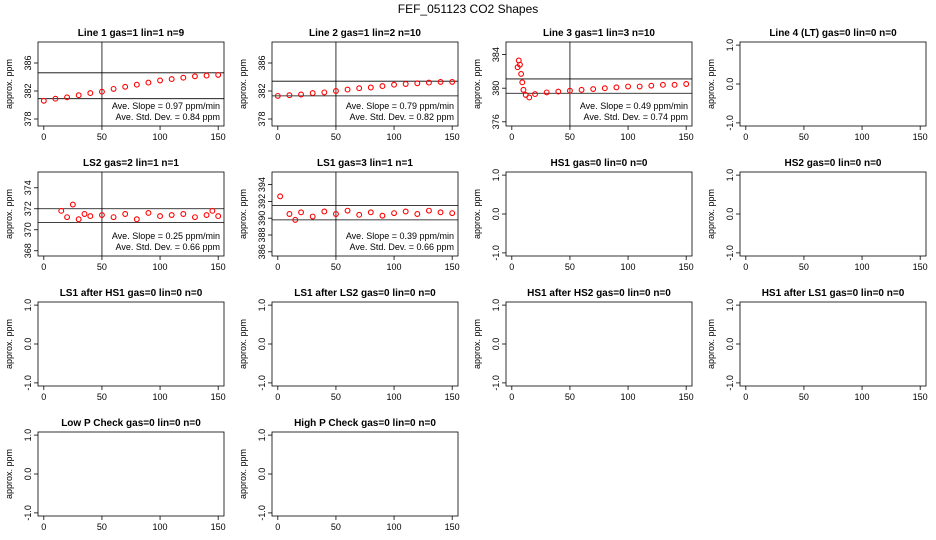 This screenshot has width=936, height=540. What do you see at coordinates (833, 33) in the screenshot?
I see `panel-title: Line 4 (LT) gas=0 lin=0 n=0` at bounding box center [833, 33].